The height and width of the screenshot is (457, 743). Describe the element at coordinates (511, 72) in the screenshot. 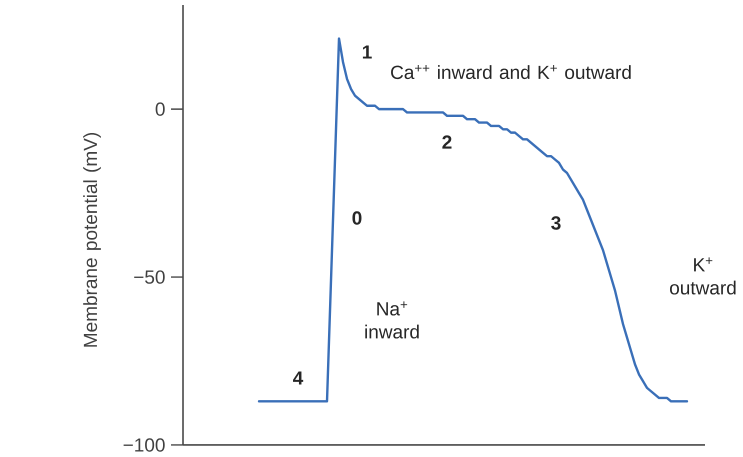

I see `annotation: Ca$^{++}$ inward and K$^{+}$ outward` at that location.